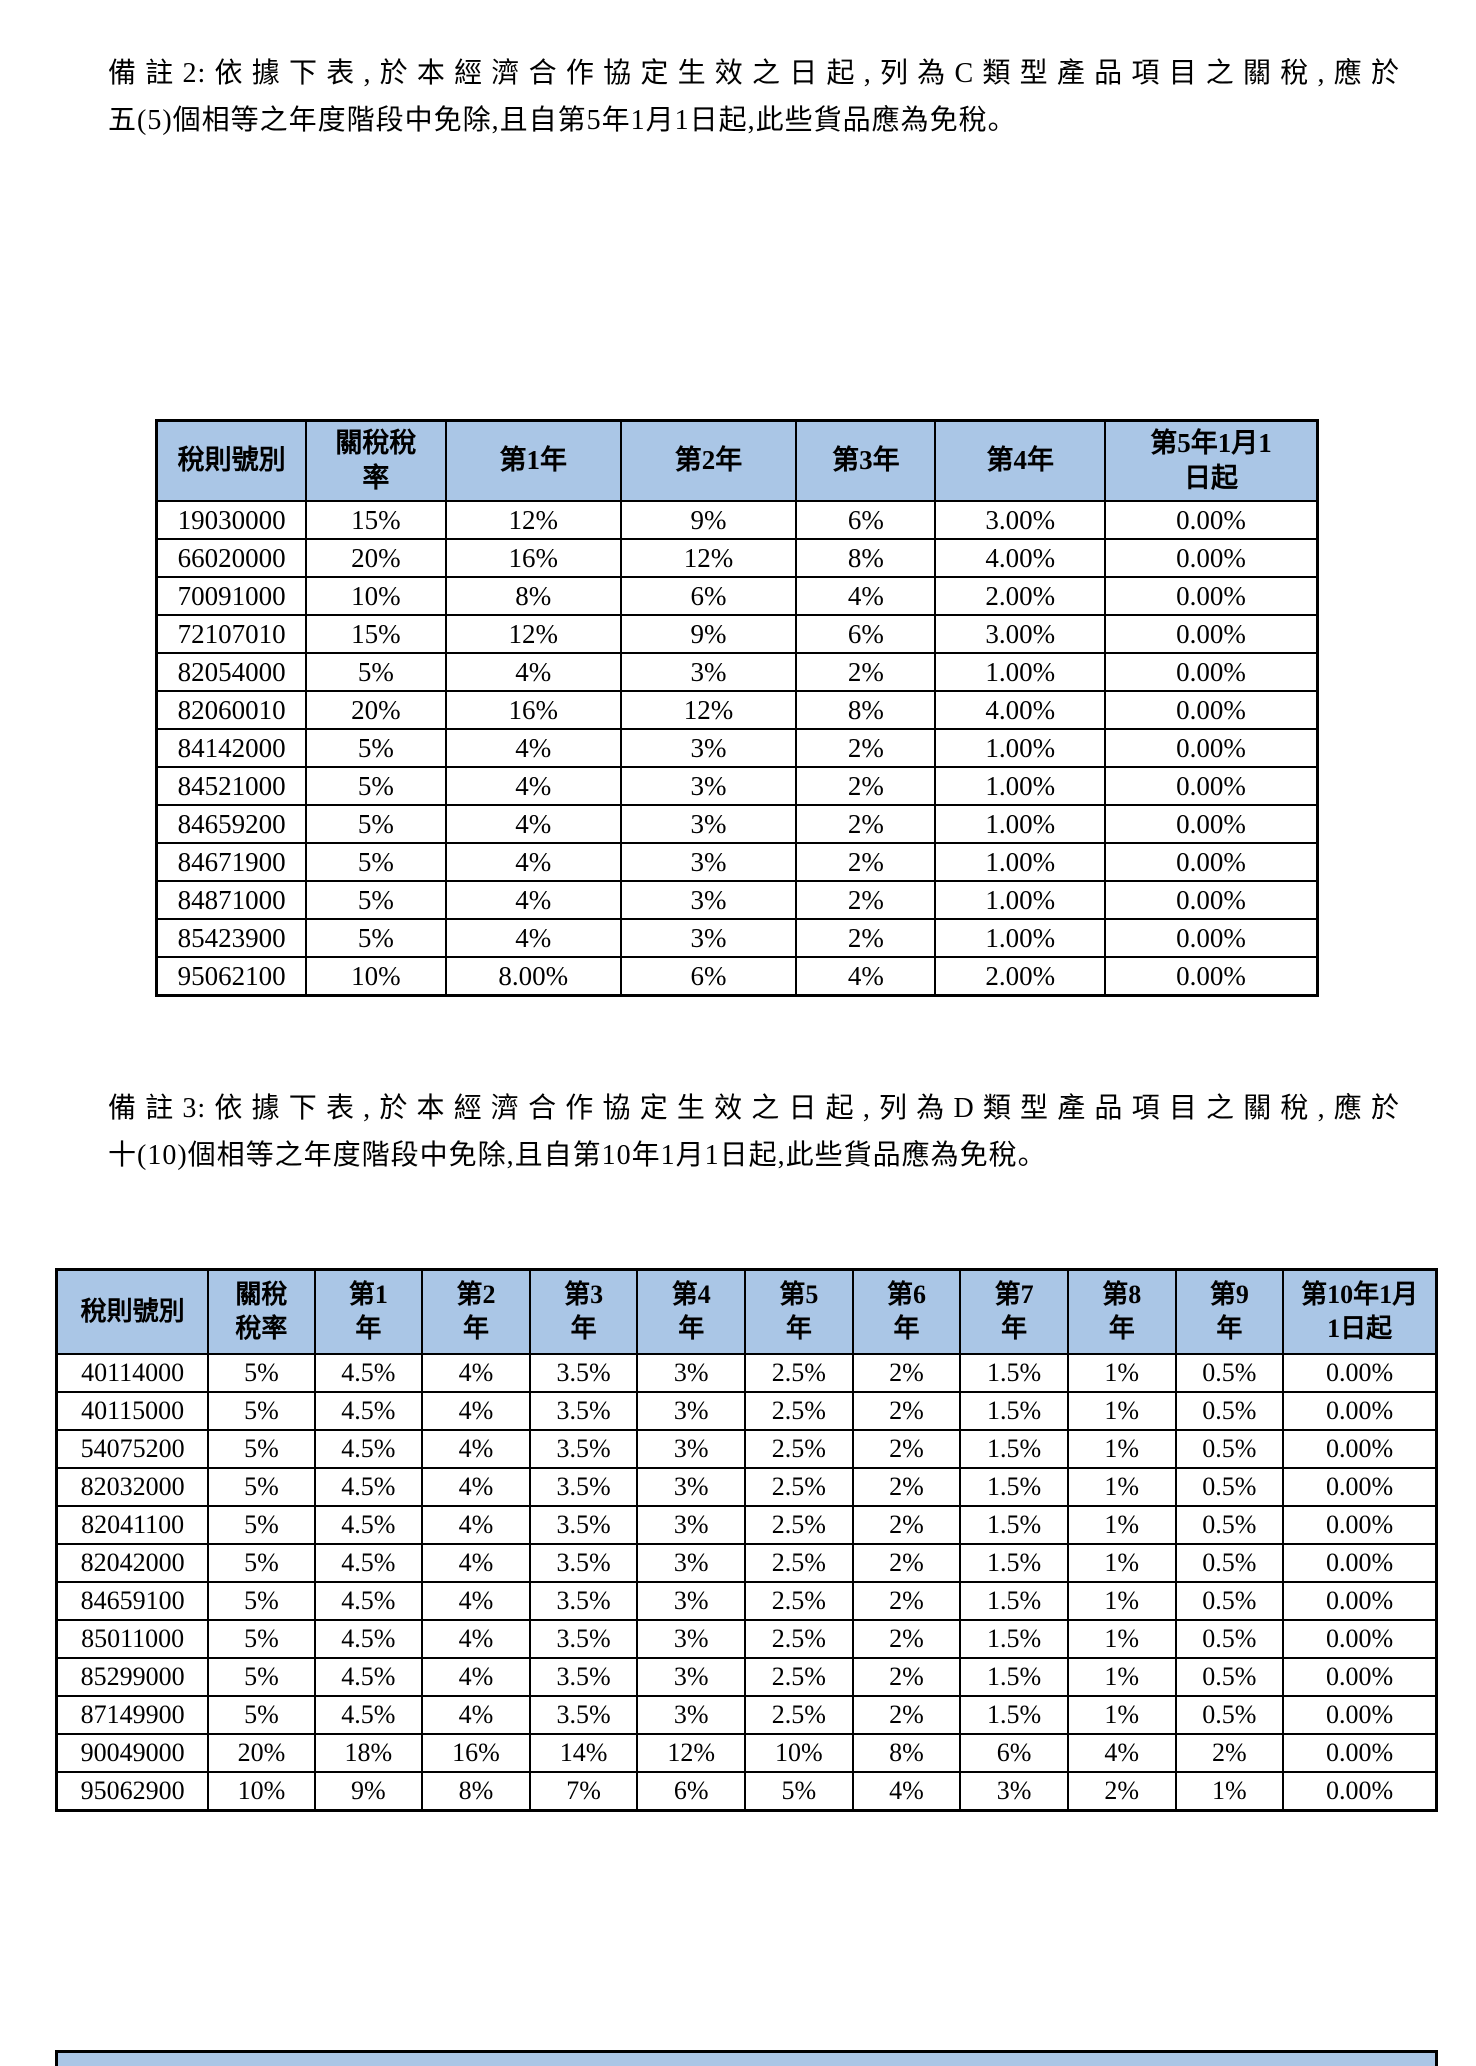  Describe the element at coordinates (132, 1411) in the screenshot. I see `table-cell: 40115000` at that location.